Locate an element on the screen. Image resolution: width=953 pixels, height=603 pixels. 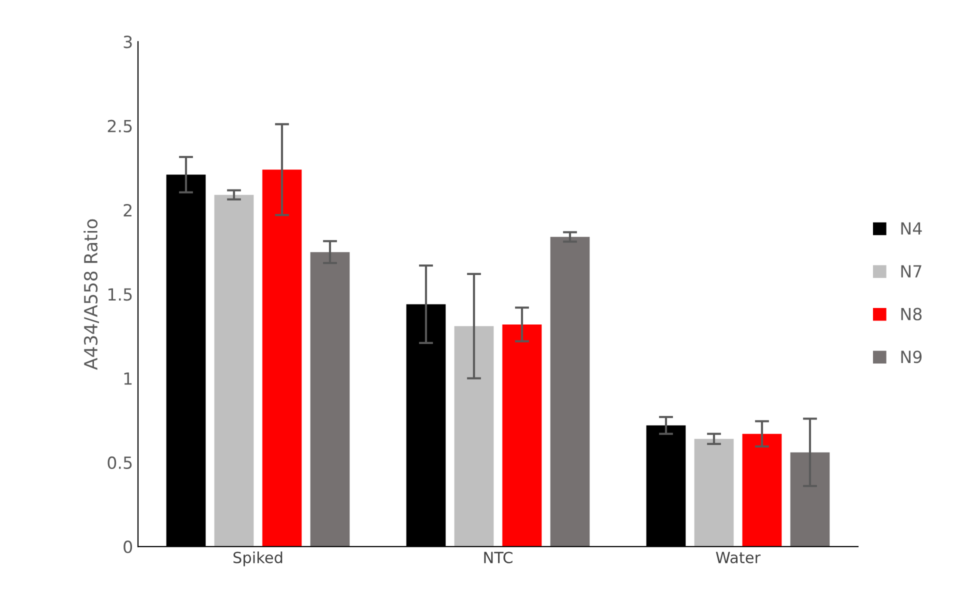
x-tick-label: Water is located at coordinates (738, 558).